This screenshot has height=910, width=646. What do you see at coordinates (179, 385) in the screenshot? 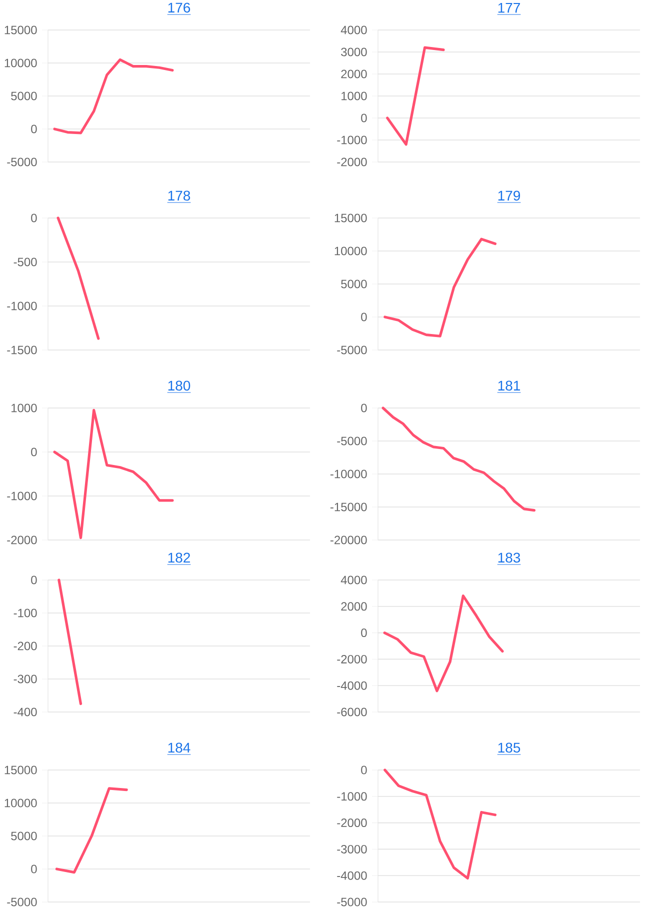
I see `chart-title: 180` at bounding box center [179, 385].